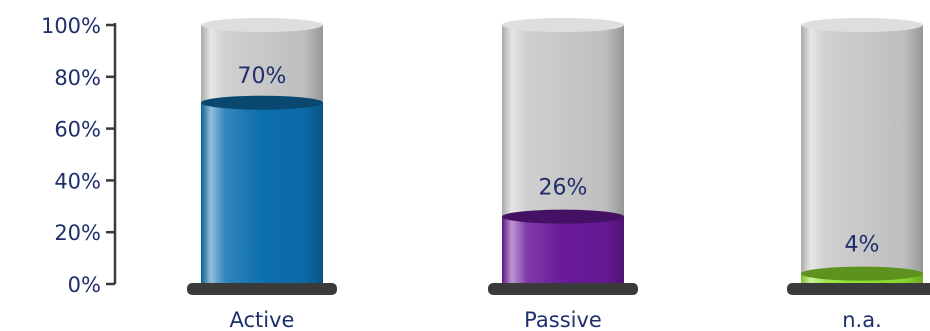 Image resolution: width=930 pixels, height=331 pixels. What do you see at coordinates (862, 319) in the screenshot?
I see `category-label-n.a.: n.a.` at bounding box center [862, 319].